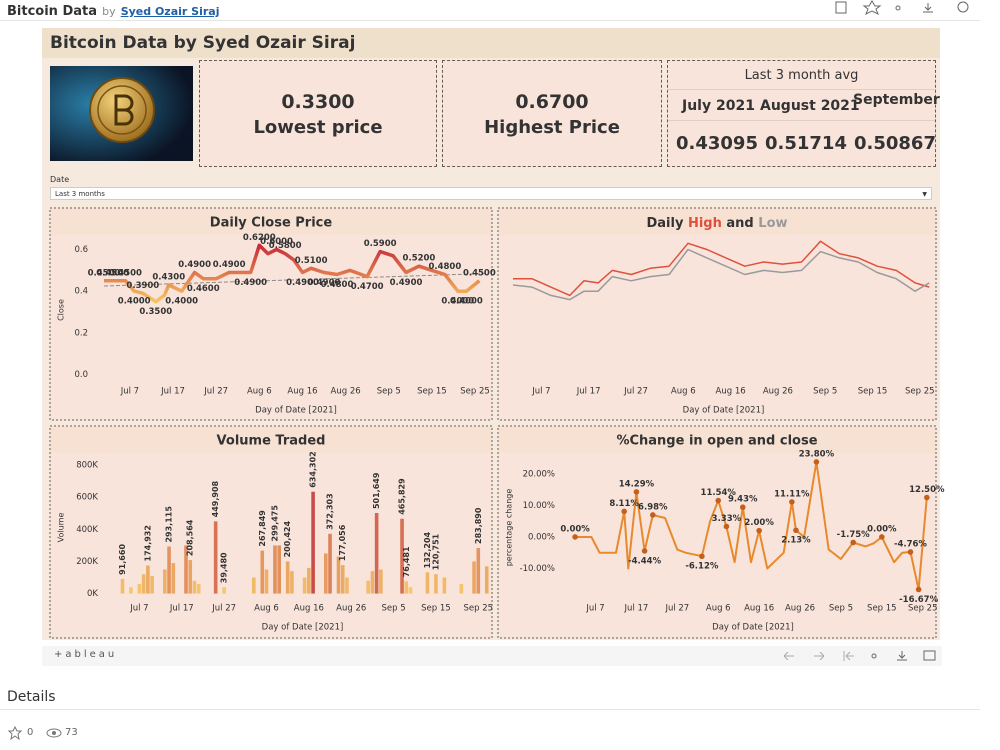 Image resolution: width=1000 pixels, height=750 pixels. I want to click on avg-value: 0.51714, so click(806, 143).